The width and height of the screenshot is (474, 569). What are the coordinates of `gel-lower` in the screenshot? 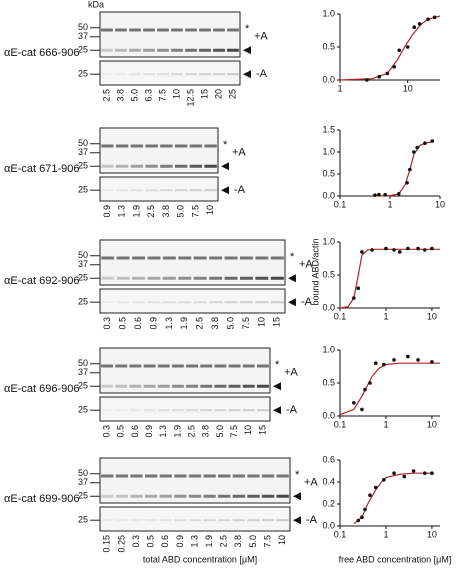 It's located at (159, 189).